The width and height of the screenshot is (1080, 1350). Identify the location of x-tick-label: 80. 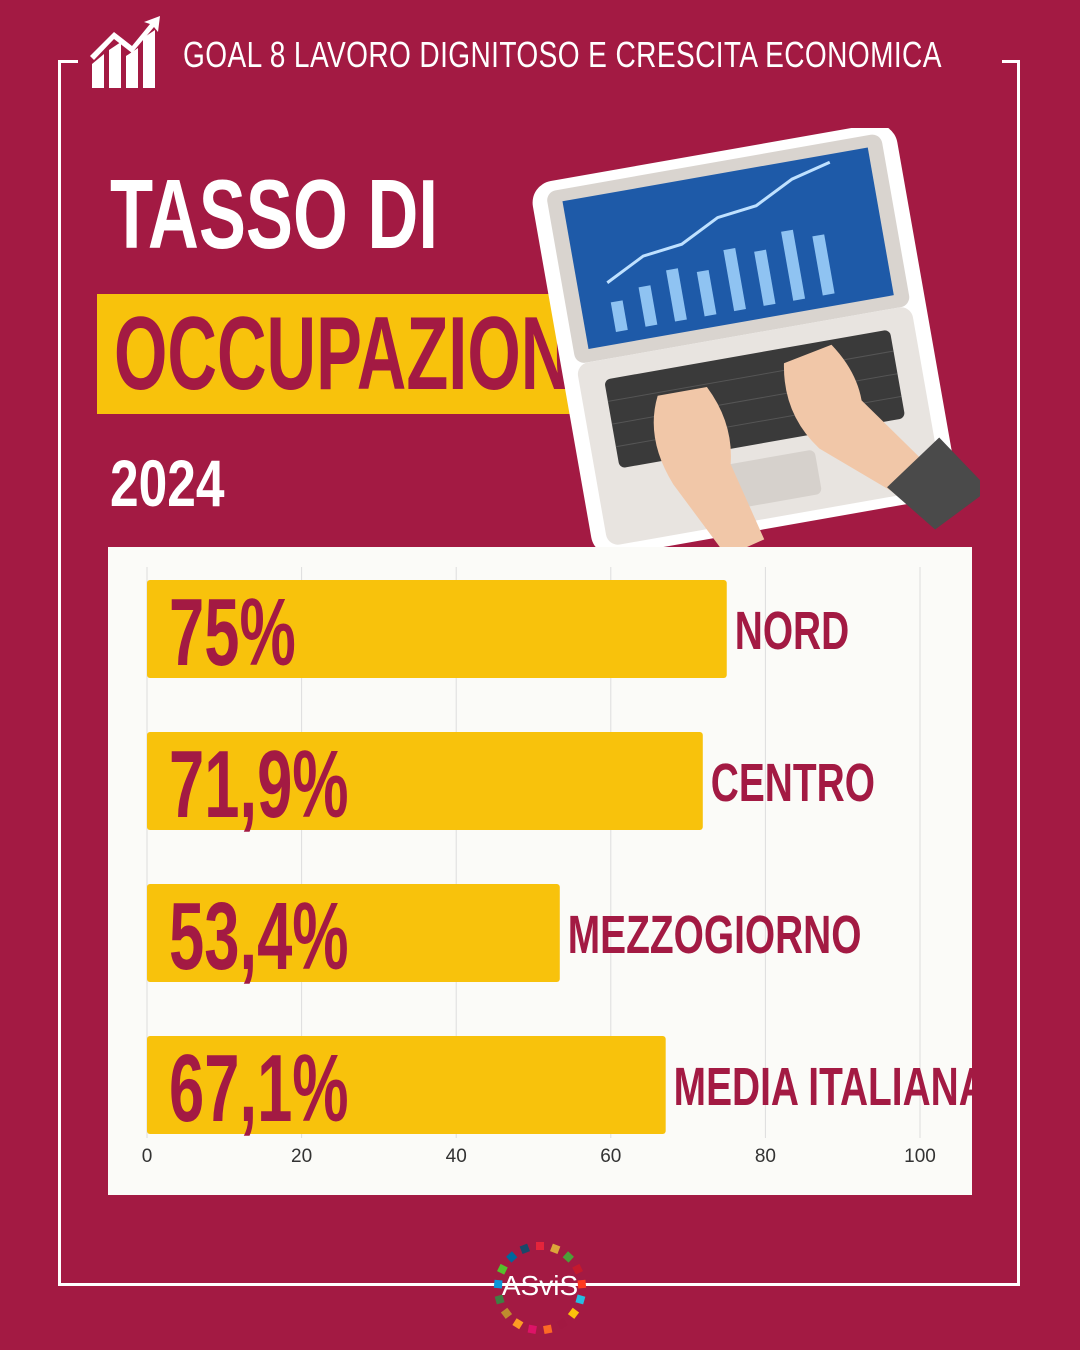
(765, 1156).